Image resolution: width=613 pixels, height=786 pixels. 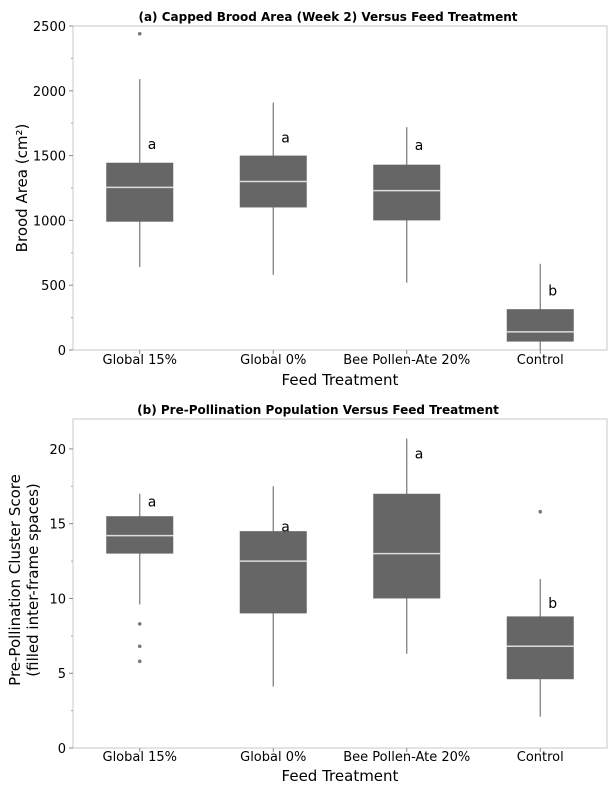 What do you see at coordinates (15, 580) in the screenshot?
I see `panel-b-y-axis-label-line1: Pre-Pollination Cluster Score` at bounding box center [15, 580].